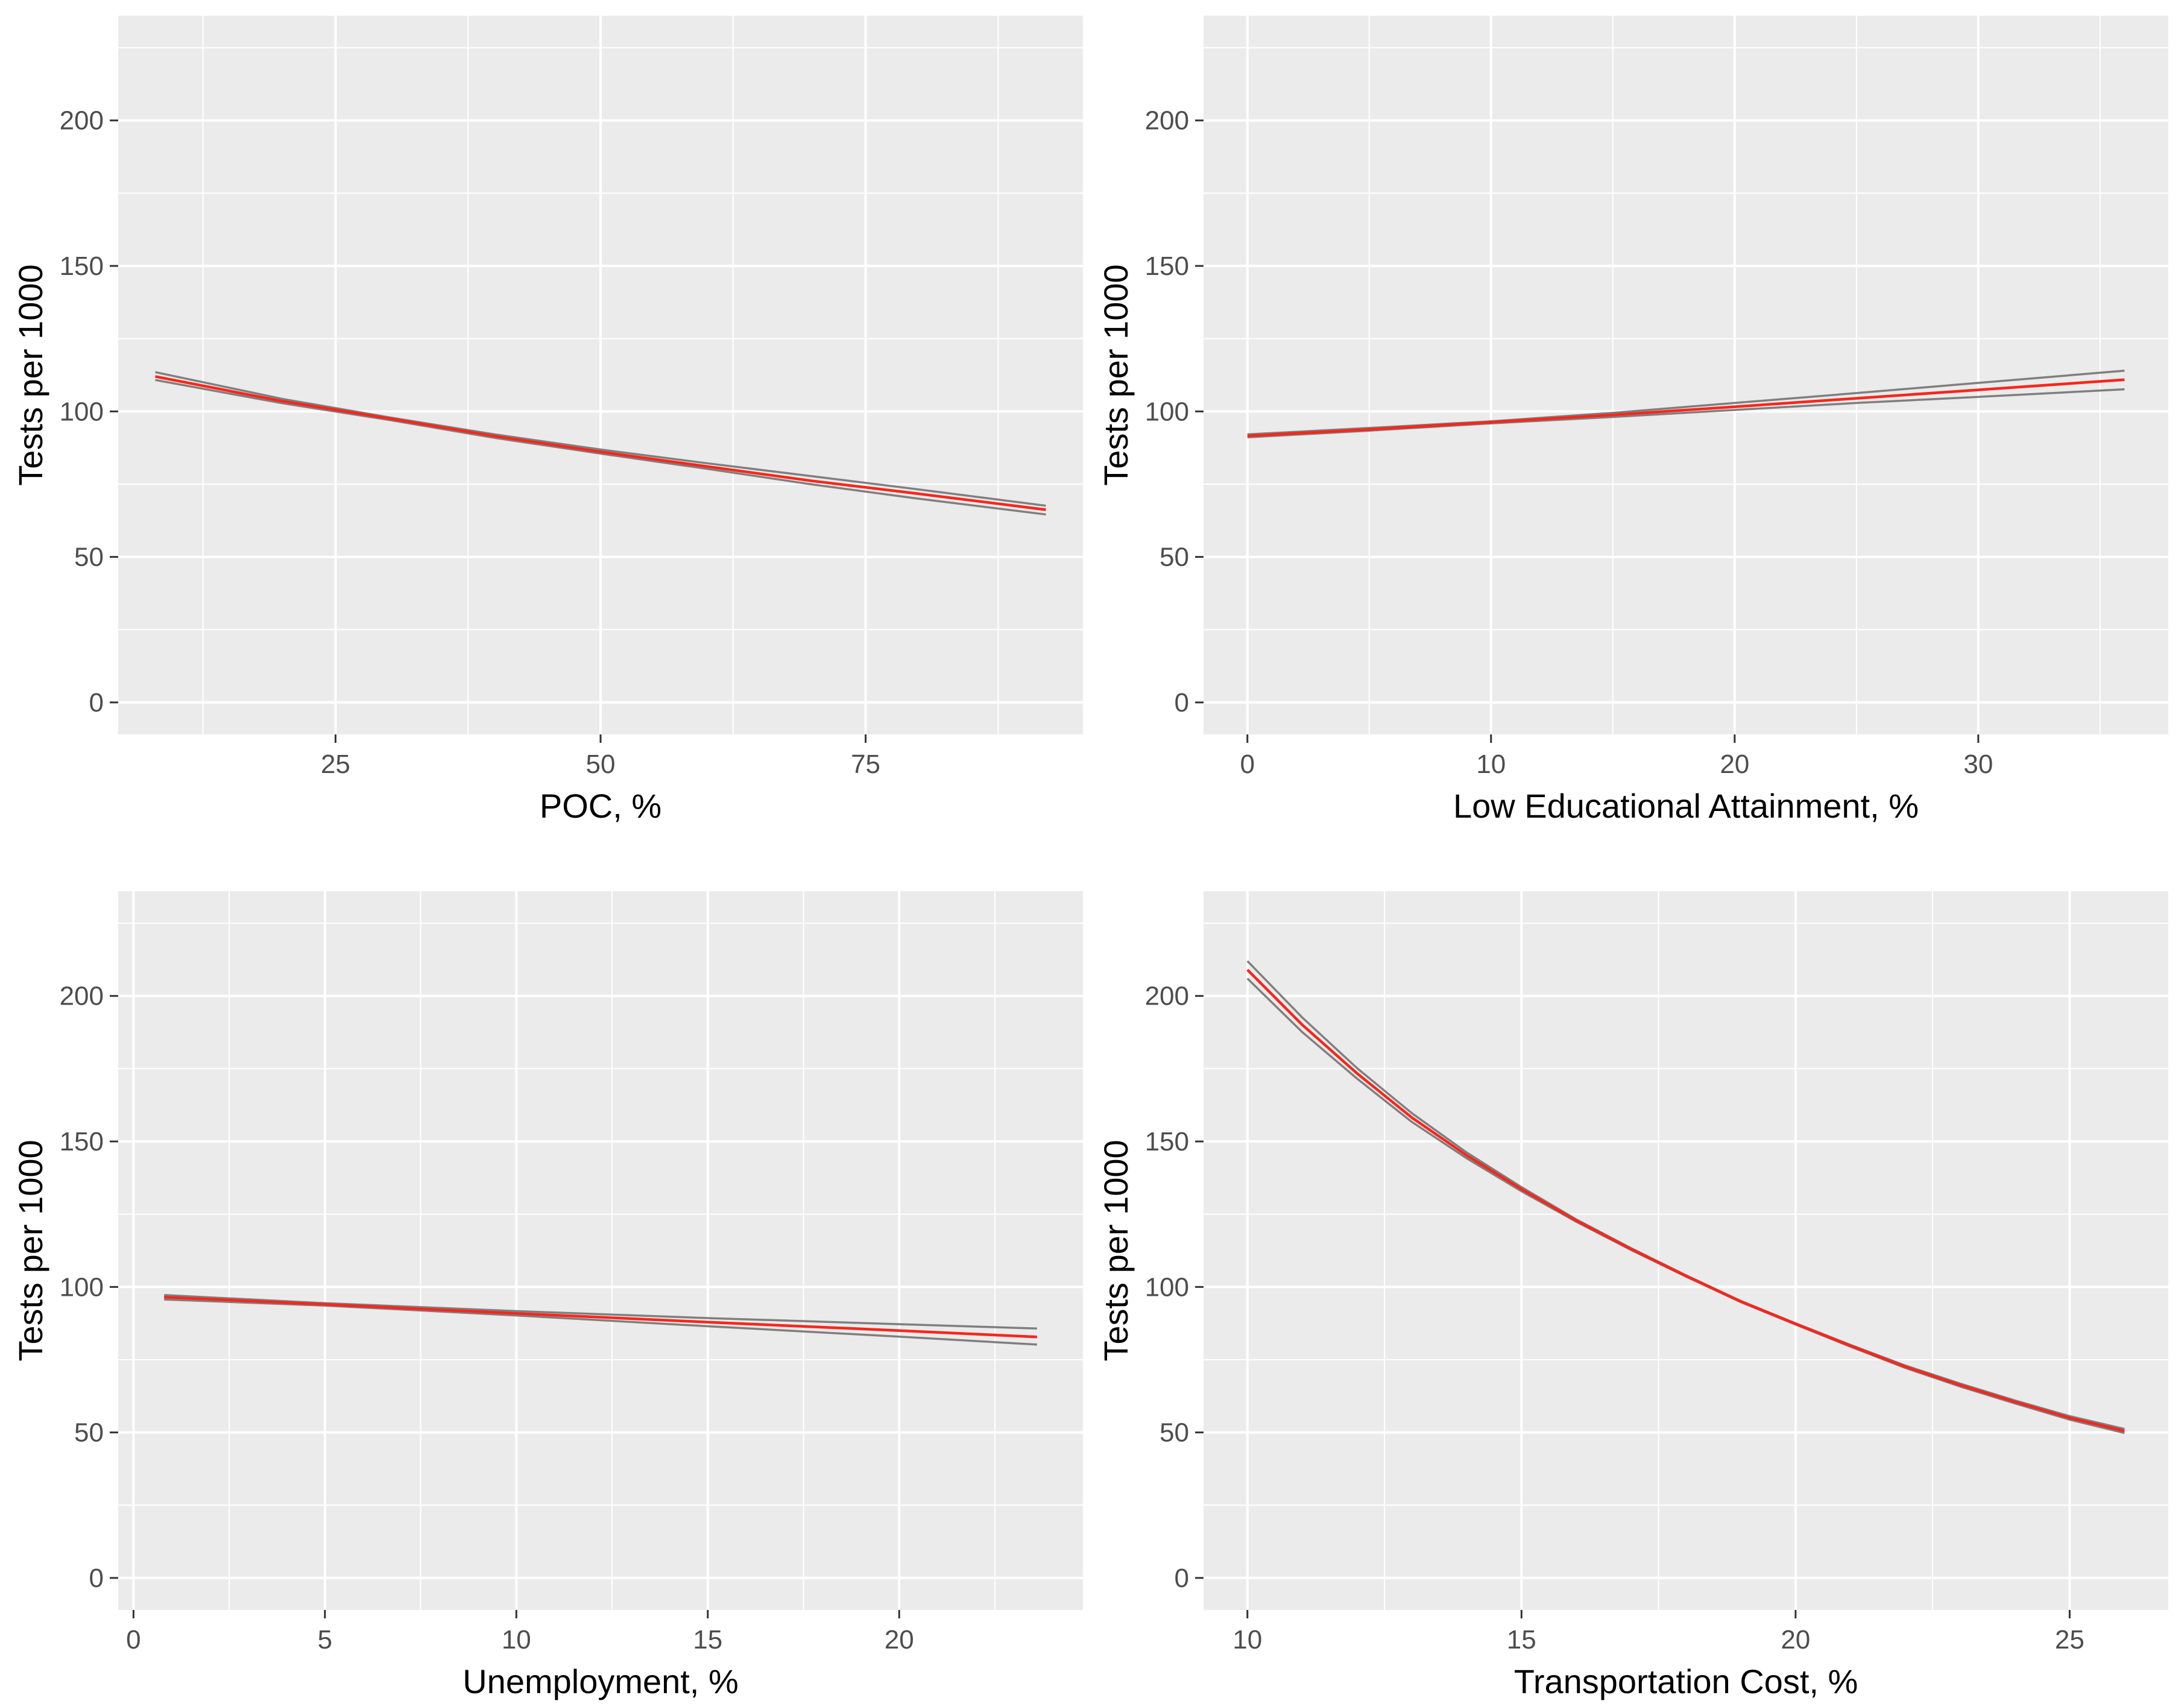 The height and width of the screenshot is (1704, 2184). What do you see at coordinates (601, 1681) in the screenshot?
I see `x-axis-title: Unemployment, %` at bounding box center [601, 1681].